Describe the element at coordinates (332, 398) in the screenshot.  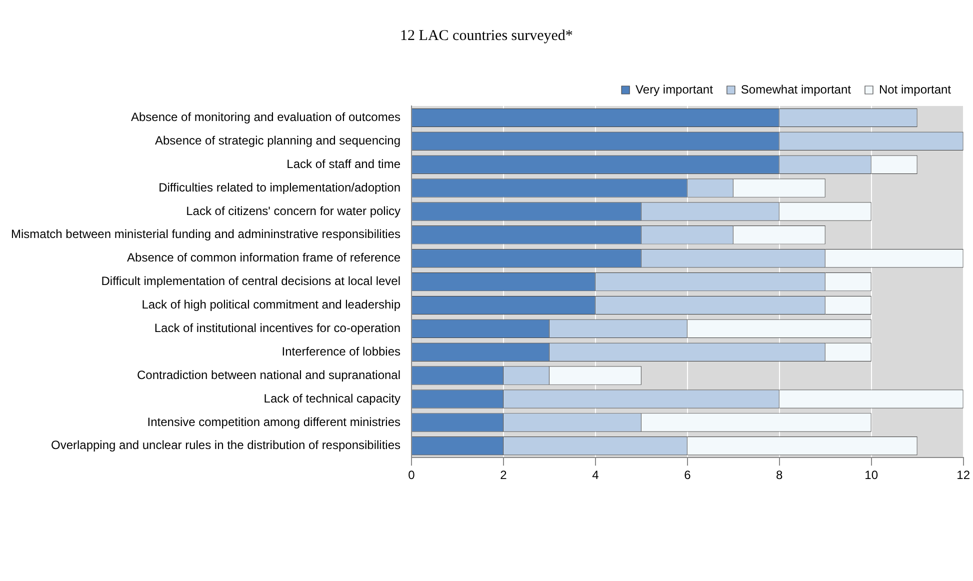
I see `y-tick-label: Lack of technical capacity` at that location.